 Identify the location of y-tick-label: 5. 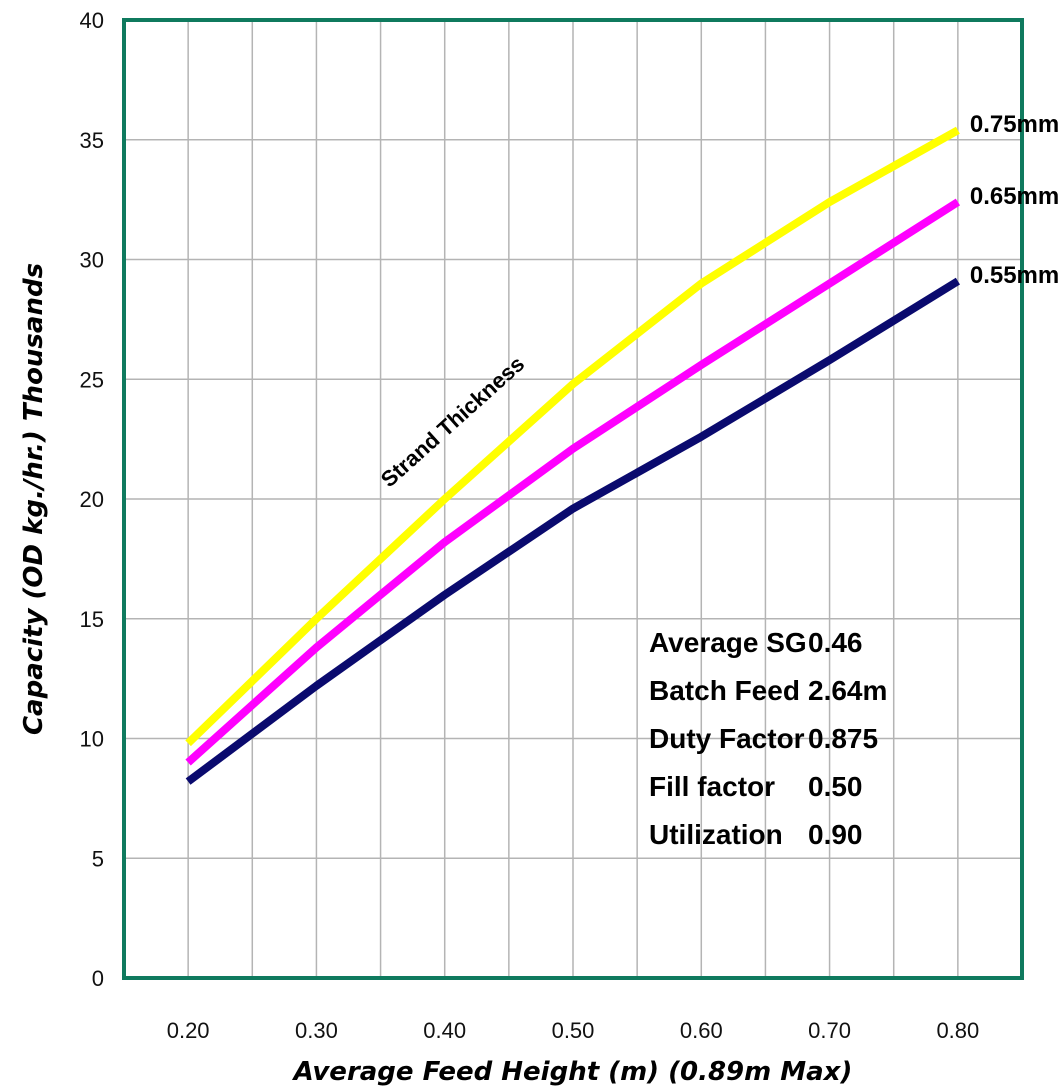
(98, 858).